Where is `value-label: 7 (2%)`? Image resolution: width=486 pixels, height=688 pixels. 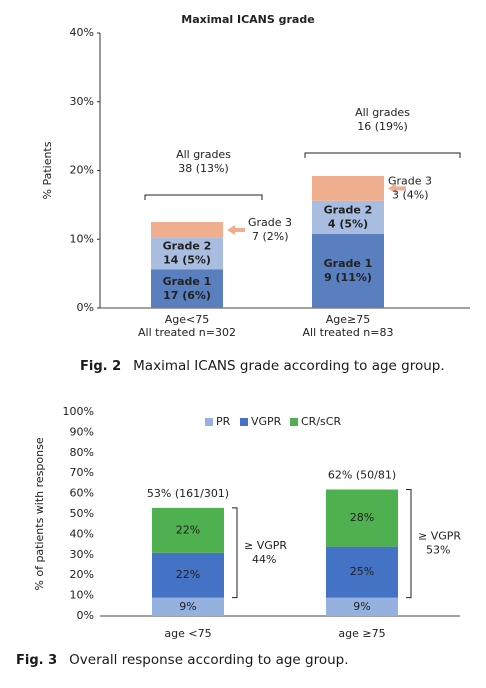
value-label: 7 (2%) is located at coordinates (270, 236).